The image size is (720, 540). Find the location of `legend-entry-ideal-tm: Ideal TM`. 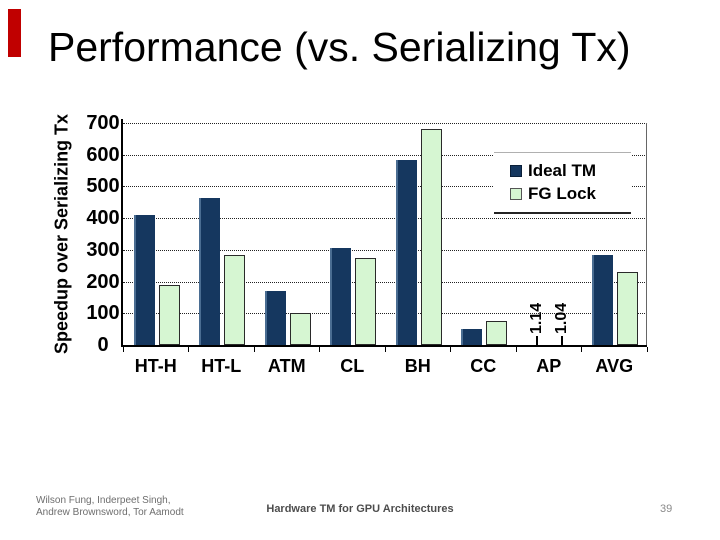

legend-entry-ideal-tm: Ideal TM is located at coordinates (570, 171).